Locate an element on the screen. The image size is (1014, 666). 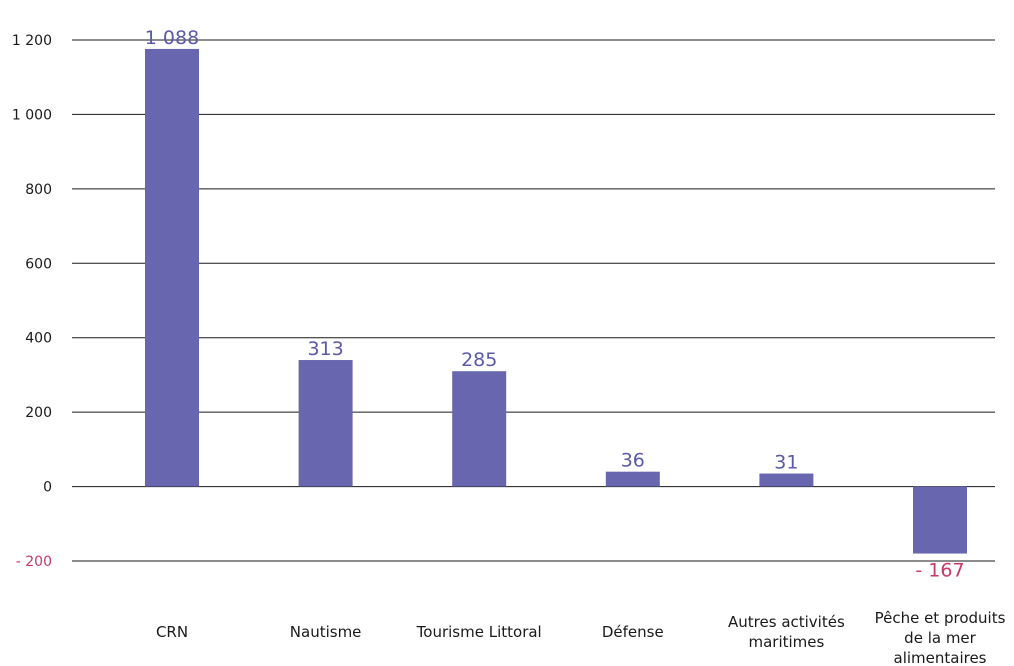
category-label: de la mer is located at coordinates (940, 638).